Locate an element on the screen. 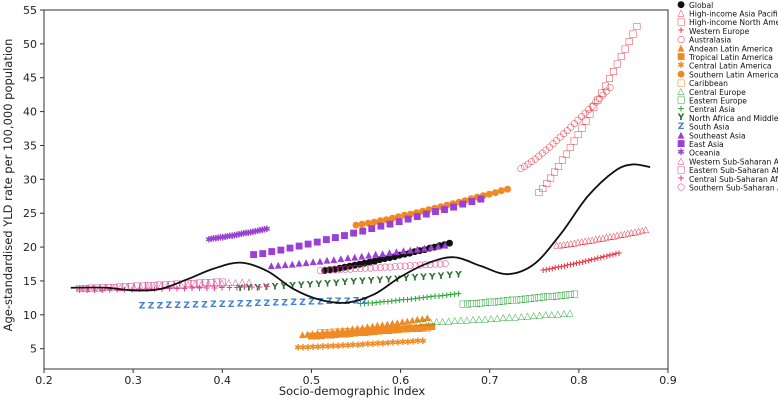 The height and width of the screenshot is (400, 778). x-tick-label: 0.2 is located at coordinates (44, 380).